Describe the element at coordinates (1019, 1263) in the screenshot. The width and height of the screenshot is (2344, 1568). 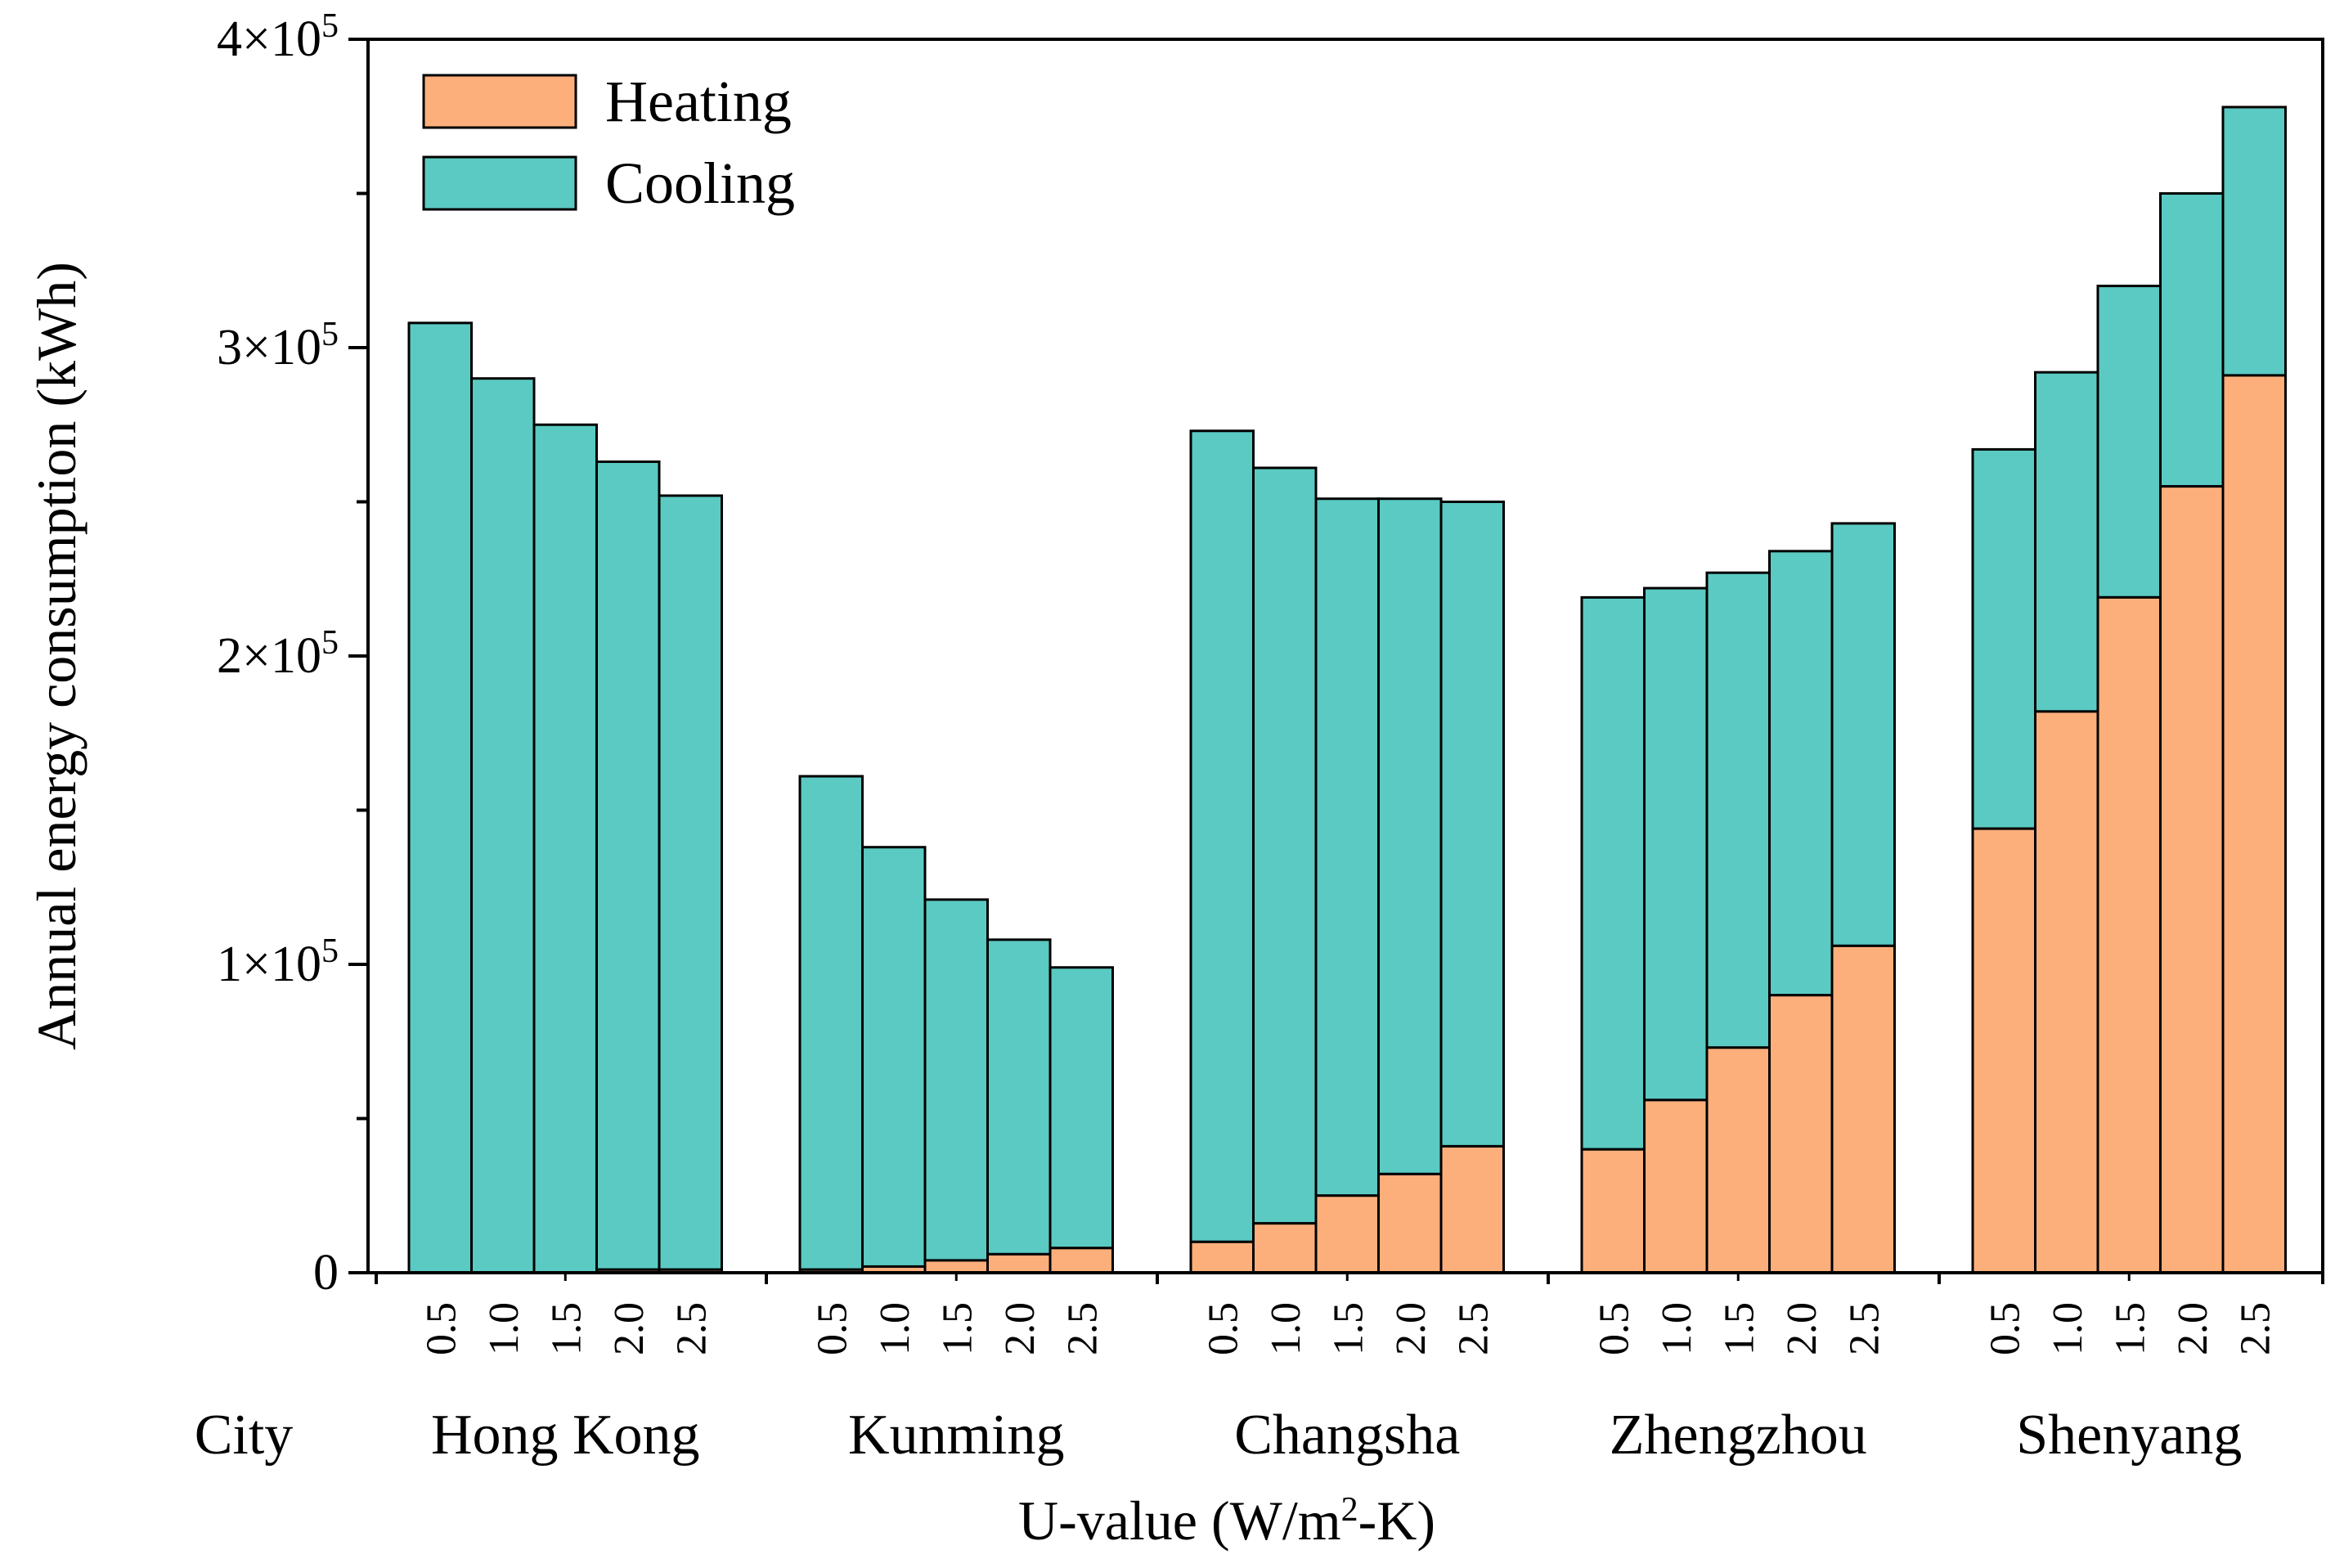
I see `bar-heating-kunming-2.0` at that location.